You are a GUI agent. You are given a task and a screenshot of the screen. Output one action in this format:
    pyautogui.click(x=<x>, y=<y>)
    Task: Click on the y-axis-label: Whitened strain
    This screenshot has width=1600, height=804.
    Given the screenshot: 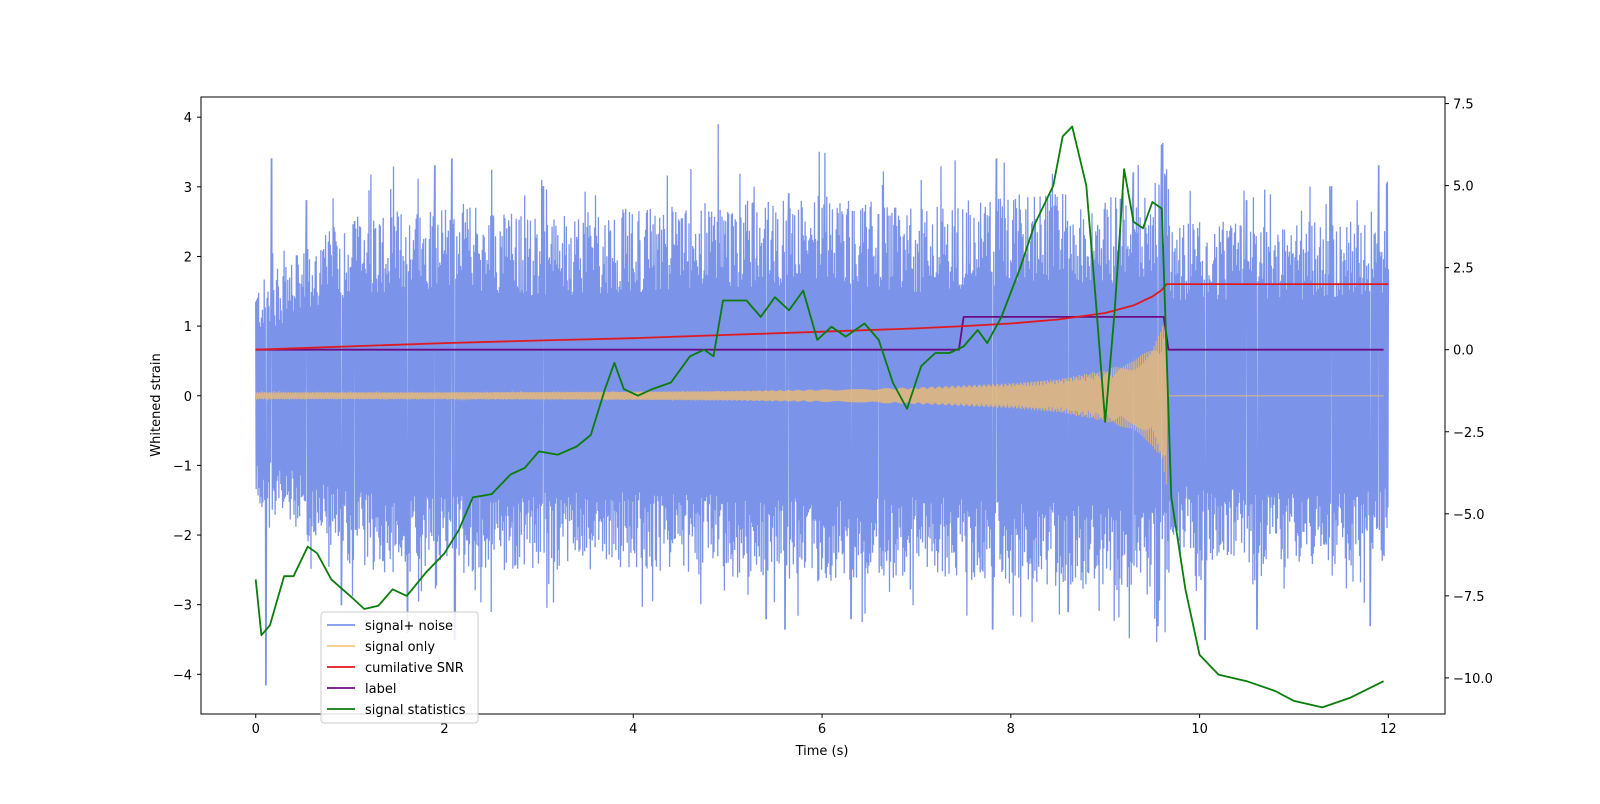 What is the action you would take?
    pyautogui.click(x=156, y=404)
    